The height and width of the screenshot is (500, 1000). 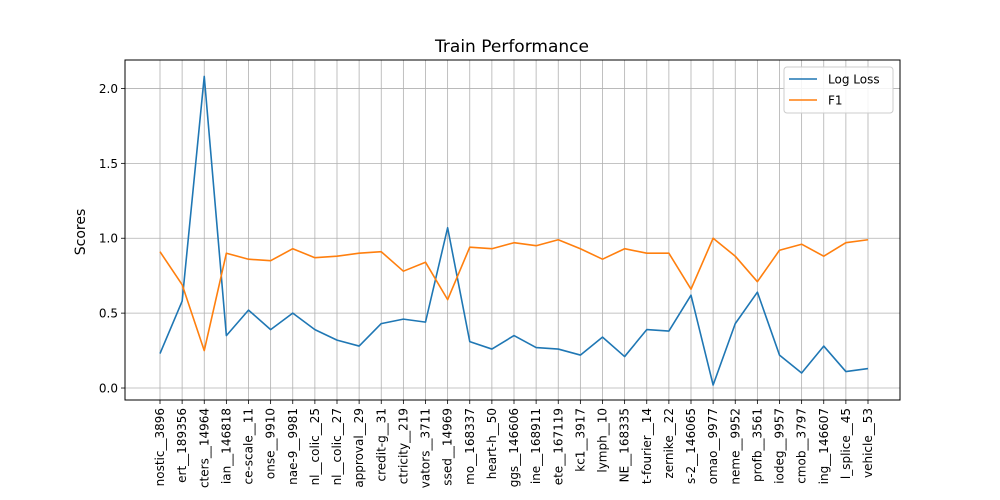 What do you see at coordinates (226, 446) in the screenshot?
I see `x-tick-label: ian__146818` at bounding box center [226, 446].